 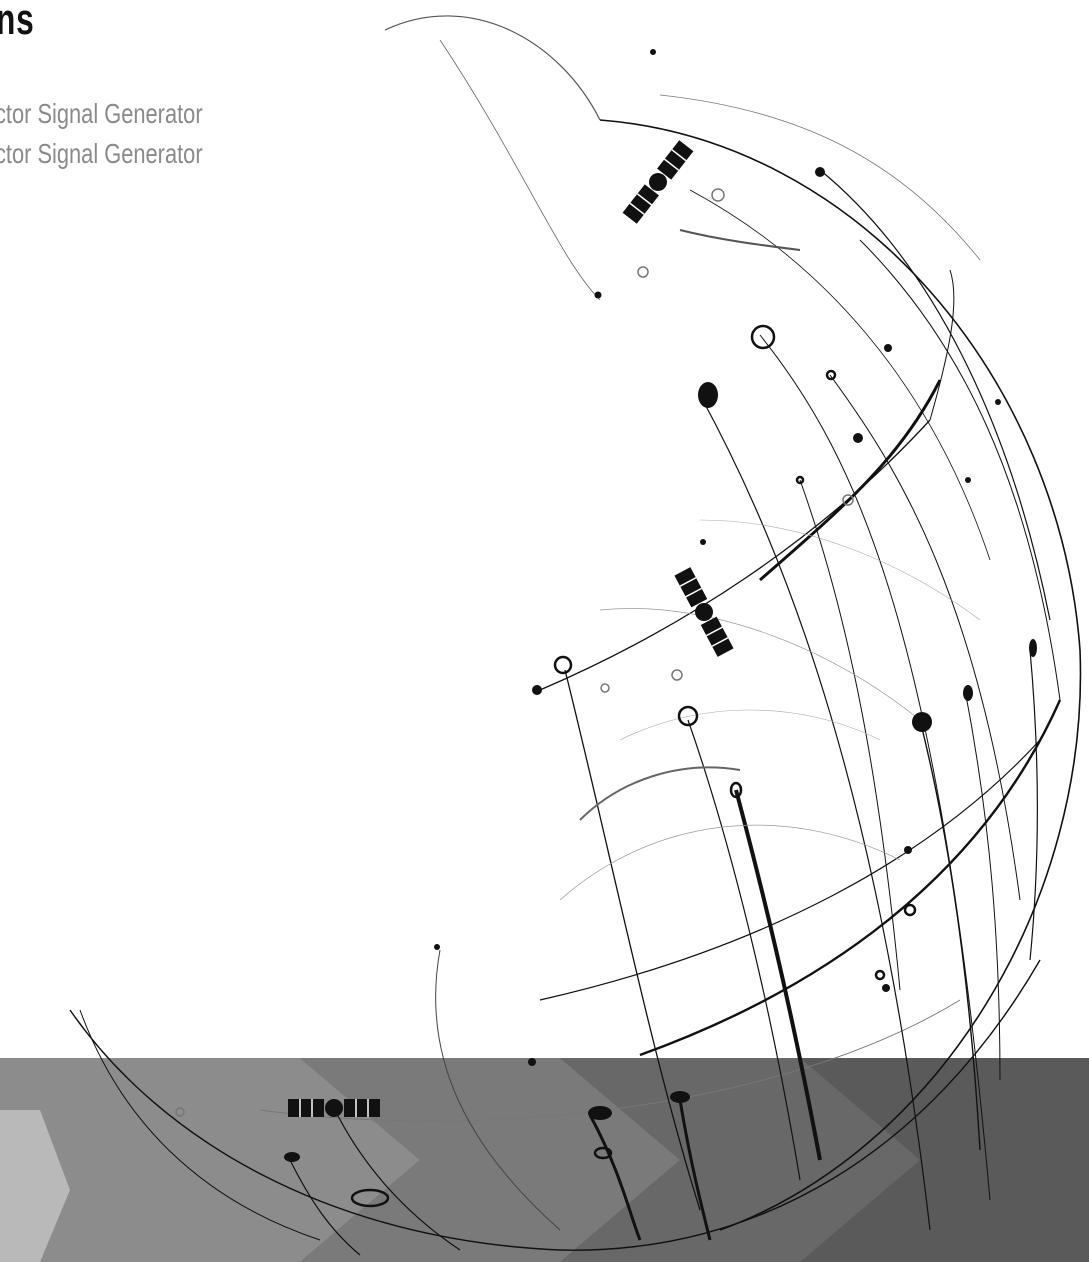 I want to click on product-subtitle-1: ctor Signal Generator, so click(x=101, y=113).